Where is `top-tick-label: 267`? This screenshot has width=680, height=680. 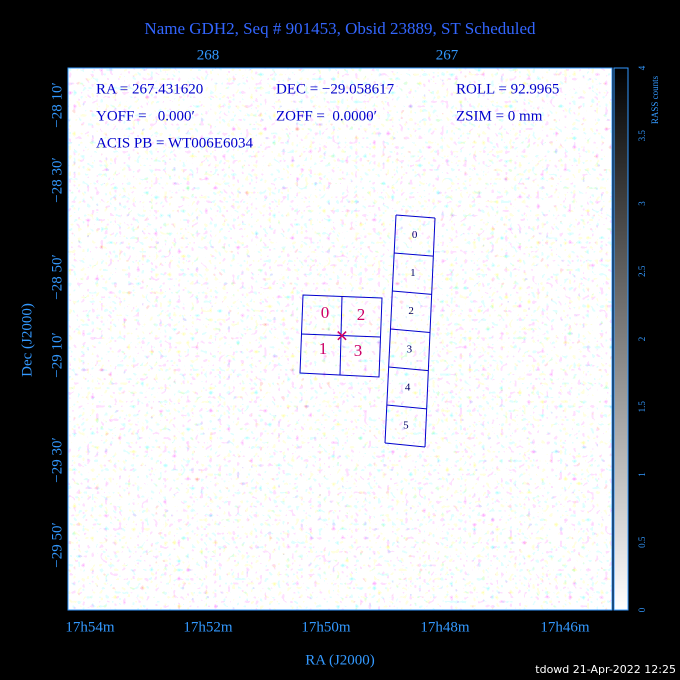
top-tick-label: 267 is located at coordinates (447, 55).